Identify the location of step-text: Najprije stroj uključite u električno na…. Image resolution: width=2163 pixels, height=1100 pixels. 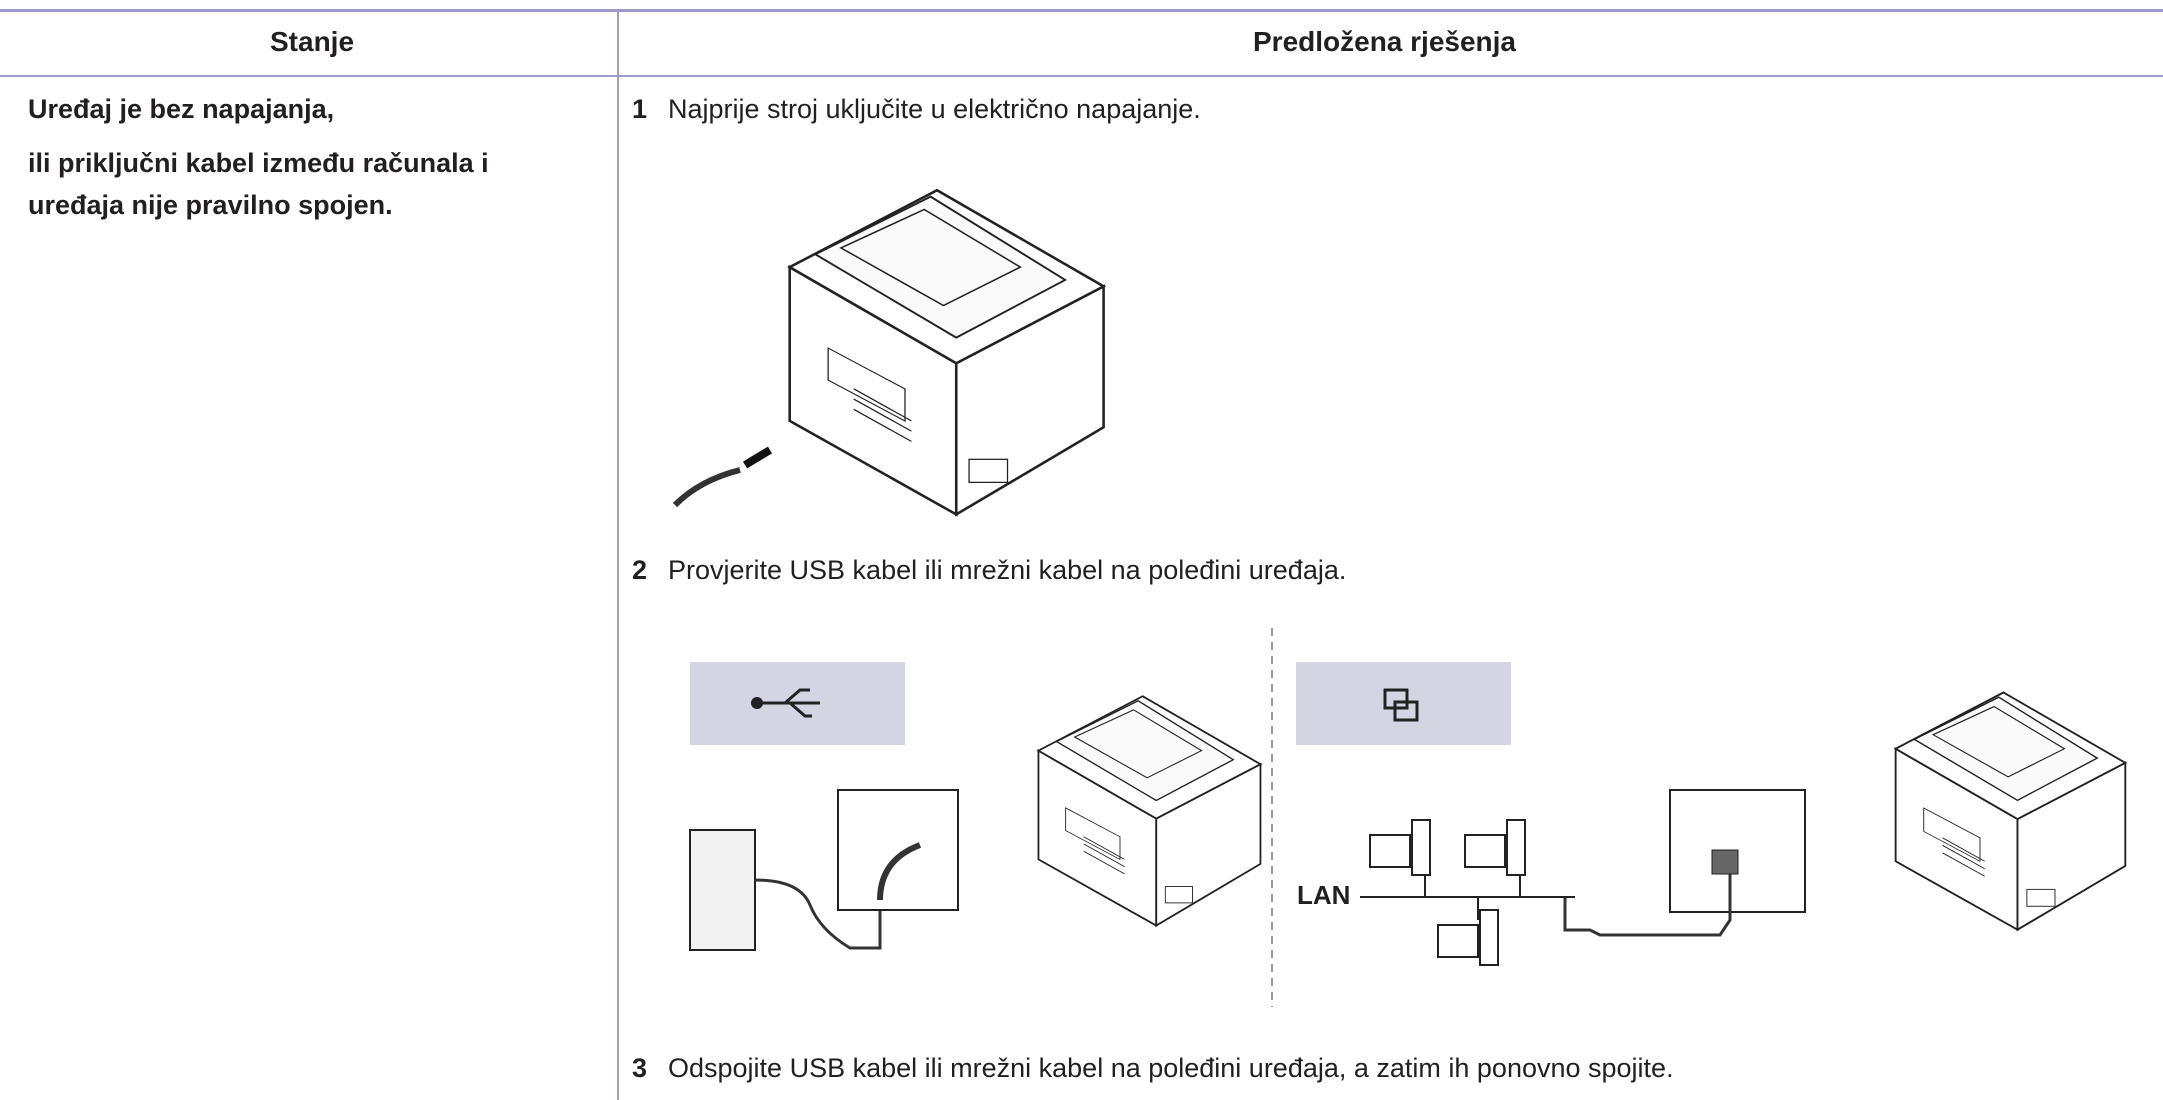
(934, 109).